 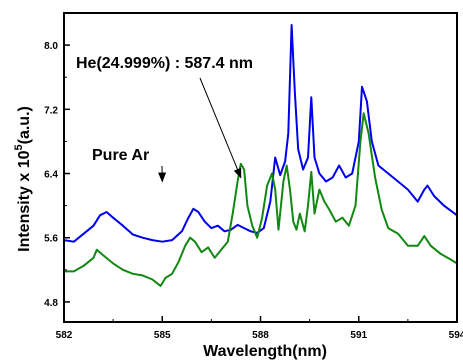 What do you see at coordinates (19, 147) in the screenshot?
I see `y-axis-label-exponent: 5` at bounding box center [19, 147].